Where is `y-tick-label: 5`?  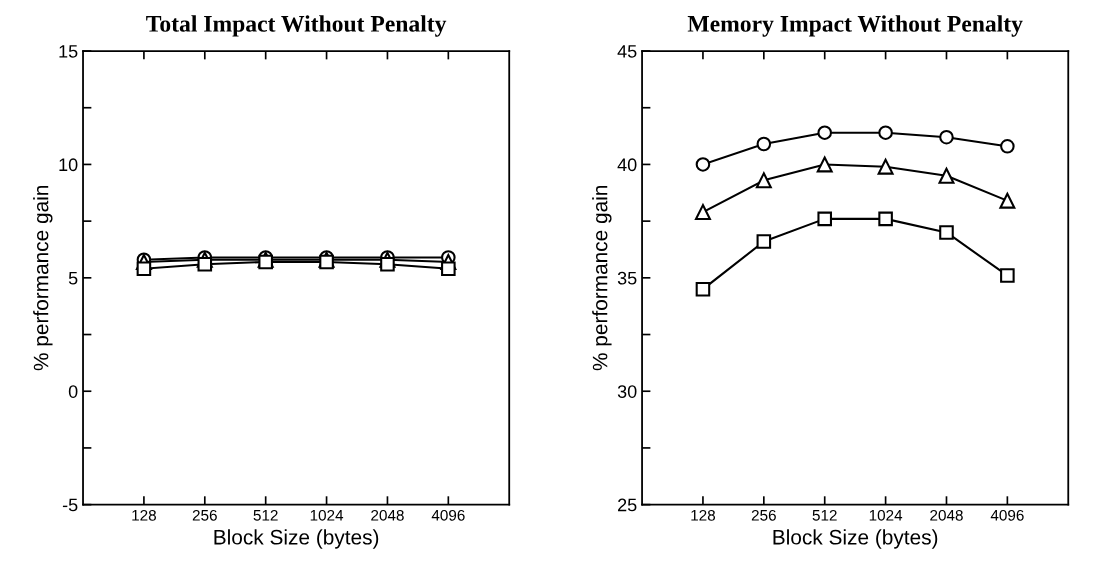
y-tick-label: 5 is located at coordinates (73, 278).